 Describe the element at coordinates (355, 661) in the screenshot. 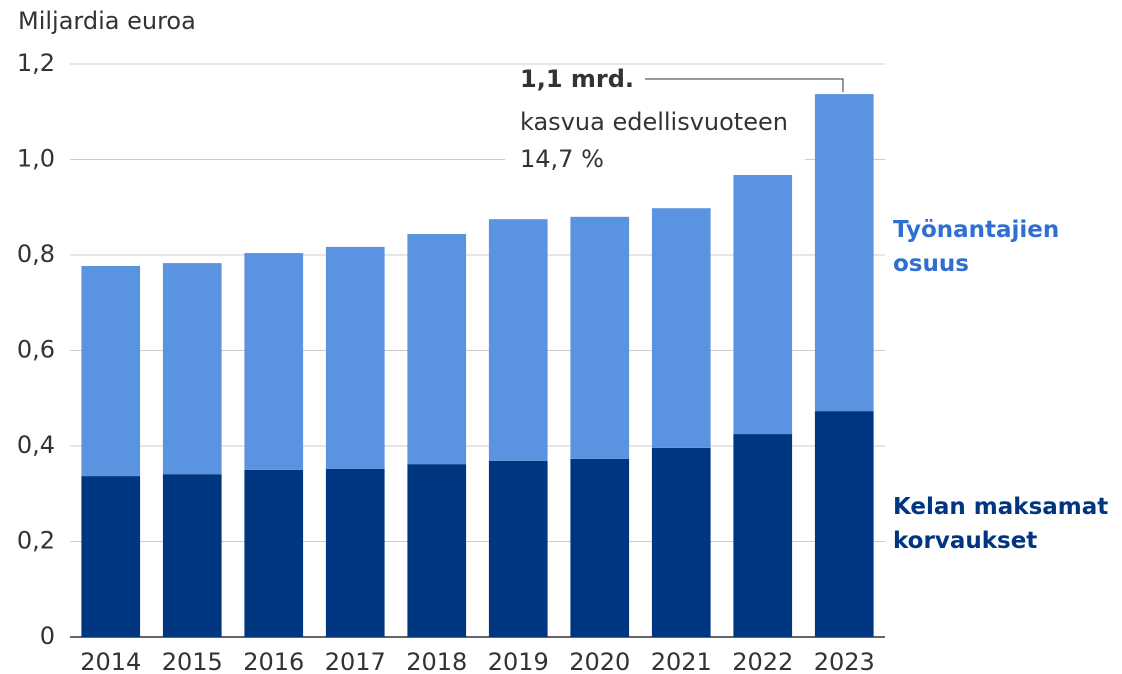

I see `x-tick-label: 2017` at that location.